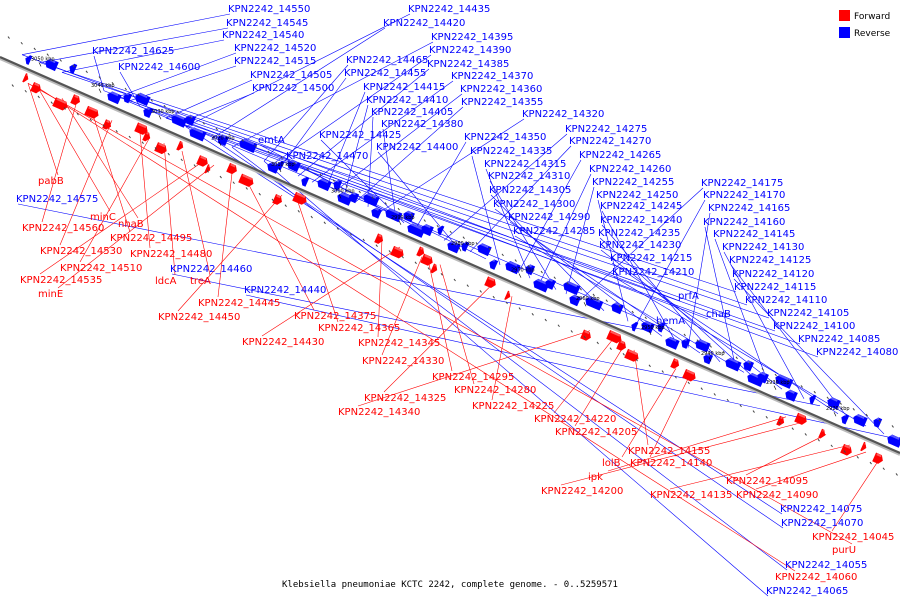 The image size is (900, 600). Describe the element at coordinates (670, 321) in the screenshot. I see `gene-label-hema: hemA` at that location.